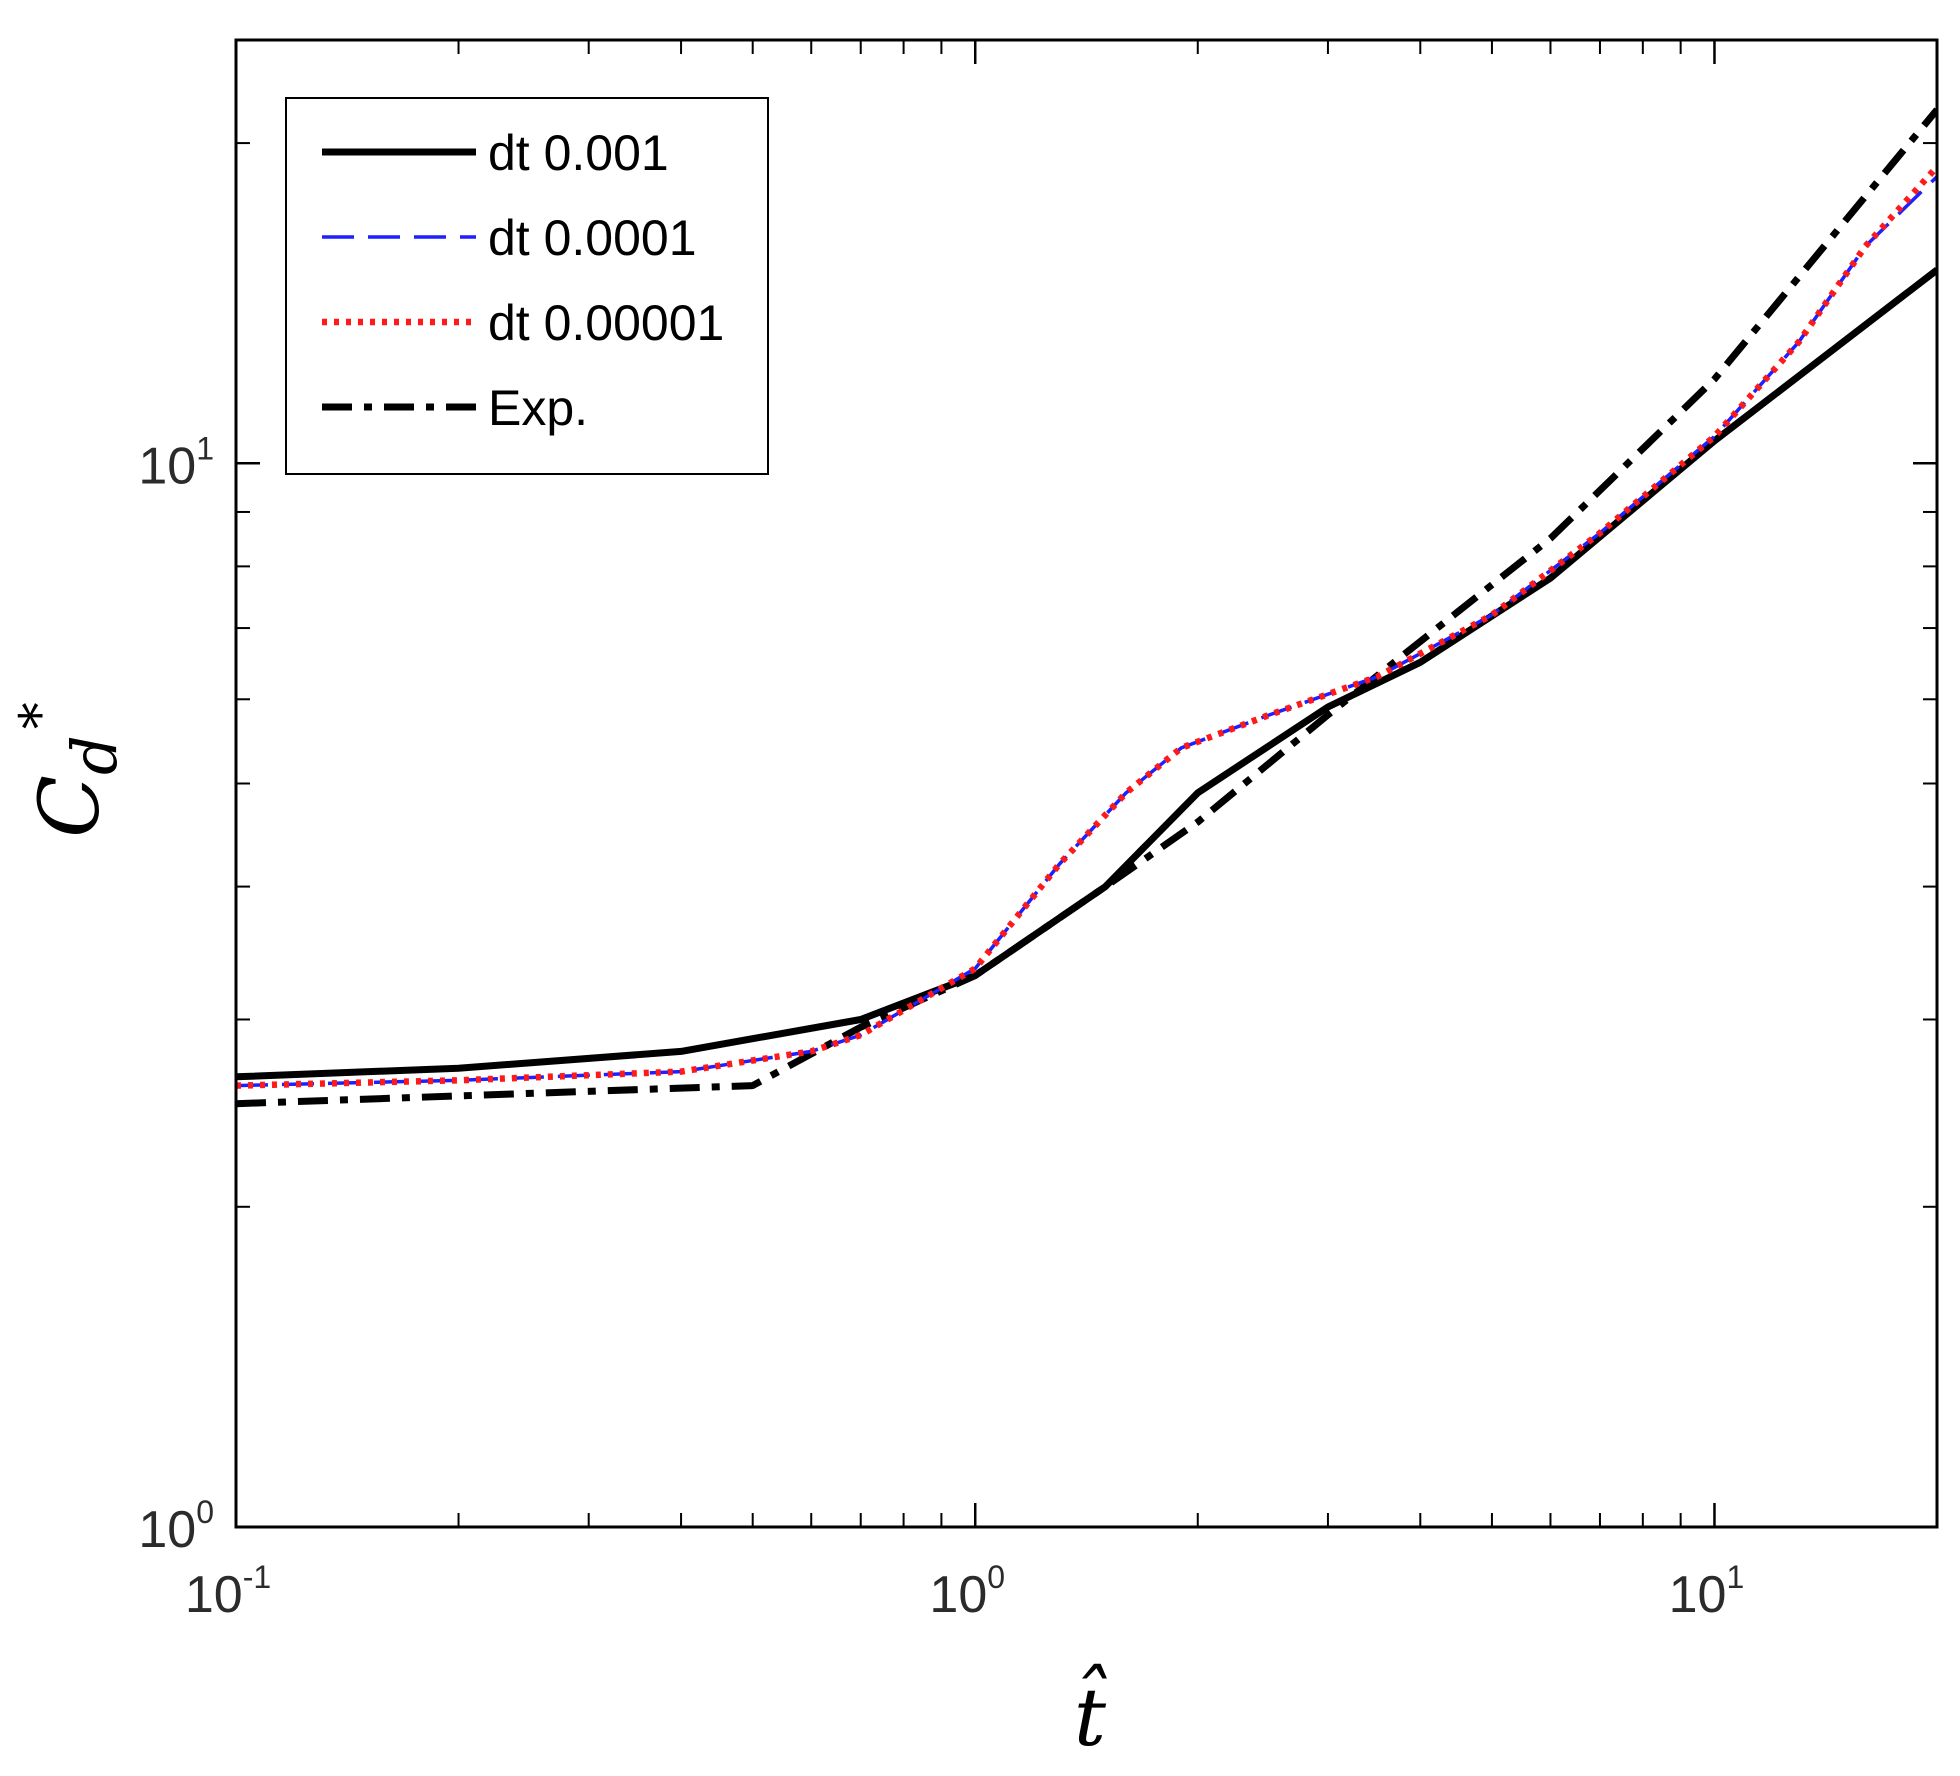 This screenshot has width=1960, height=1776. I want to click on legend-label: dt 0.001, so click(578, 153).